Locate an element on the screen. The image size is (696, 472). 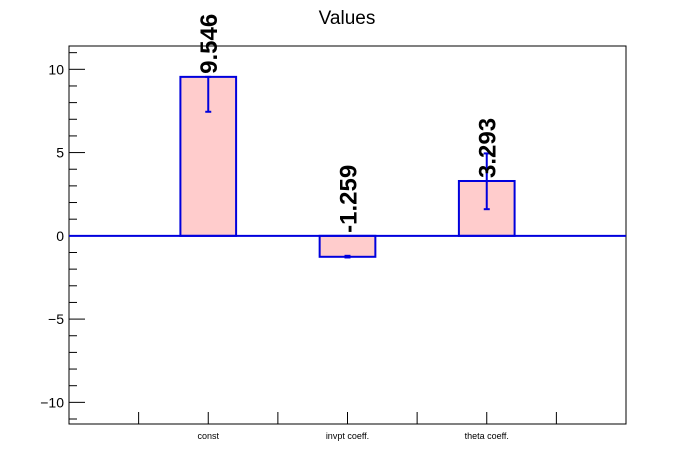
y-tick-label: −10 is located at coordinates (52, 402).